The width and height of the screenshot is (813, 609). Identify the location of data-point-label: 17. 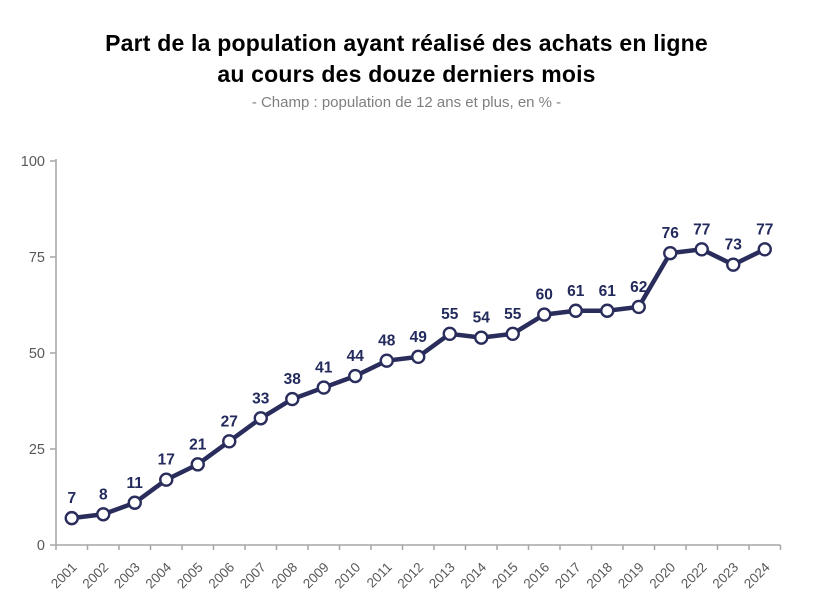
(166, 460).